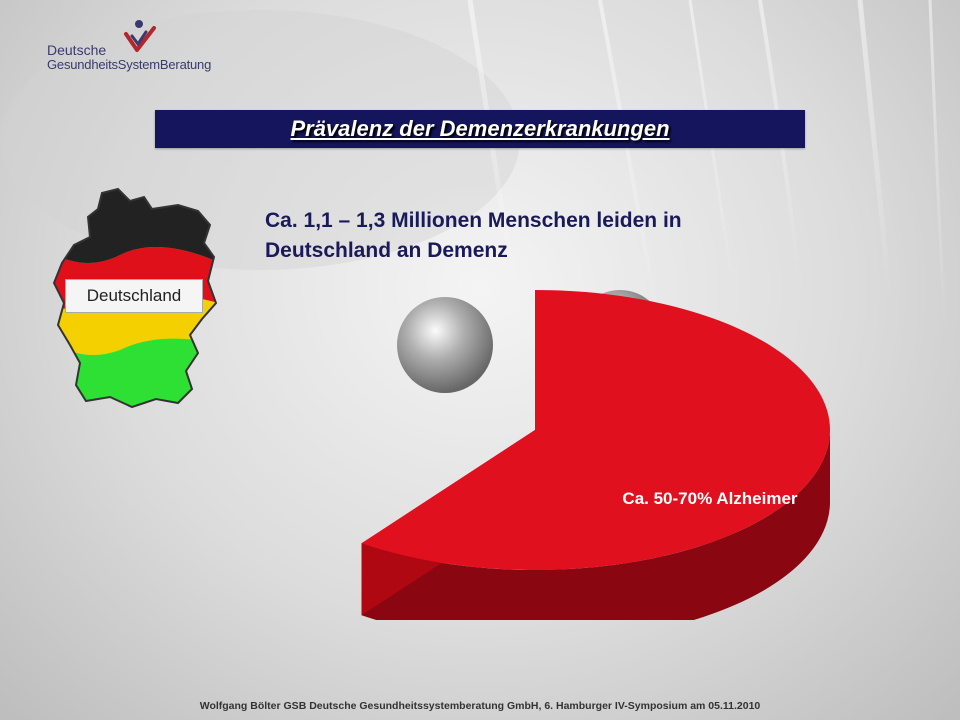 This screenshot has height=720, width=960. Describe the element at coordinates (129, 64) in the screenshot. I see `logo-text-line2: GesundheitsSystemBeratung` at that location.